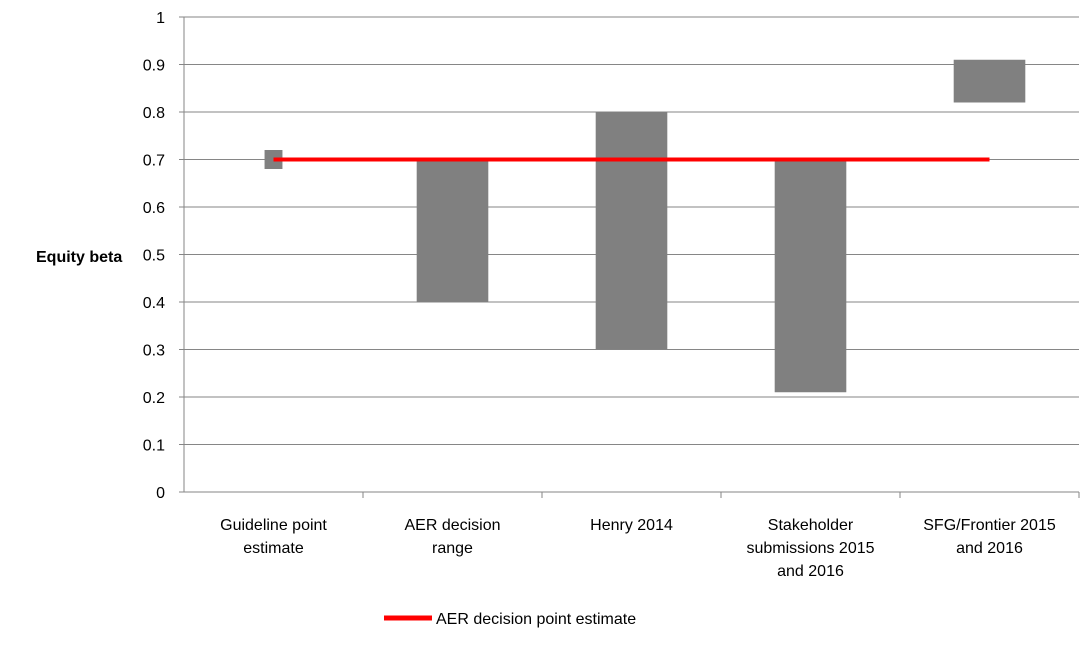 The image size is (1083, 648). Describe the element at coordinates (810, 548) in the screenshot. I see `x-category-label: Stakeholder submissions 2015 and 2016` at that location.